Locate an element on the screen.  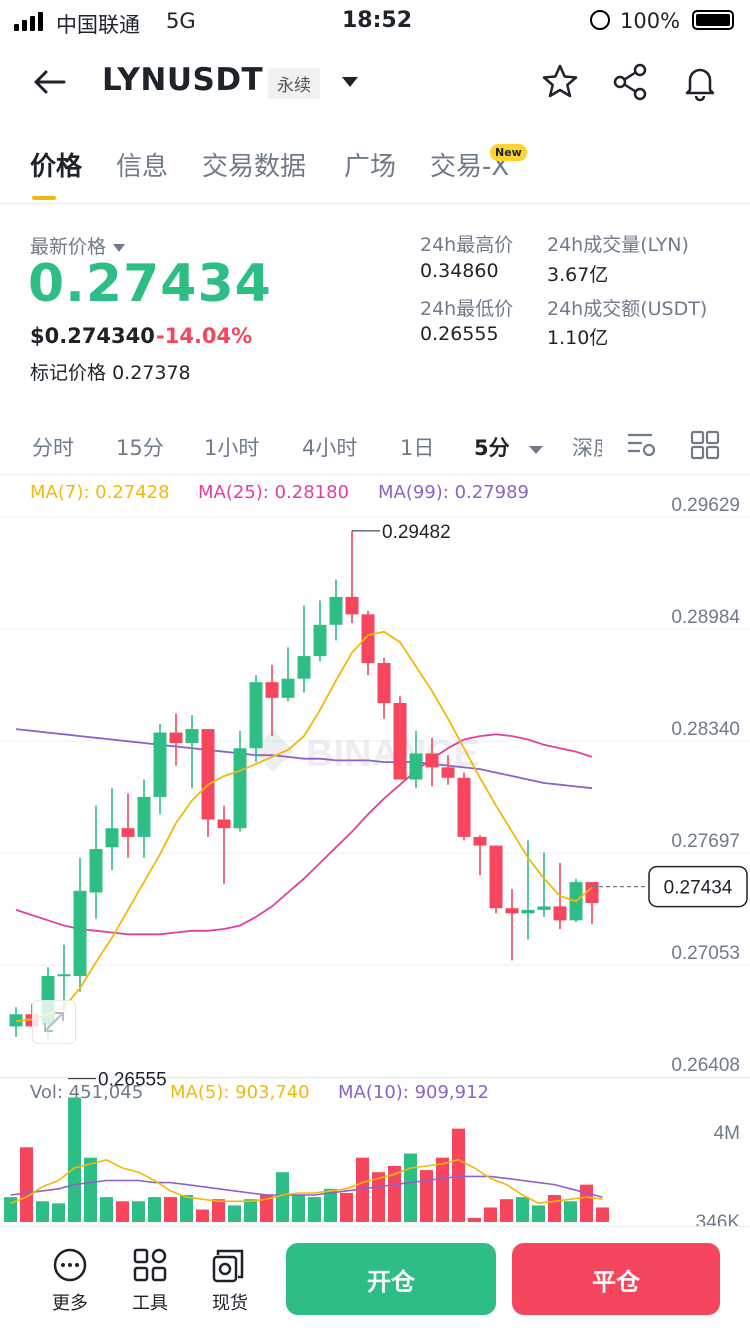
more-button: 更多 is located at coordinates (70, 1280).